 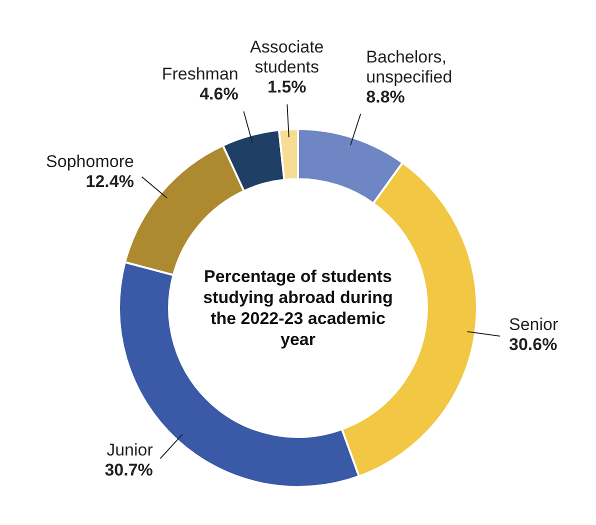 I want to click on data-label: 4.6%, so click(x=219, y=94).